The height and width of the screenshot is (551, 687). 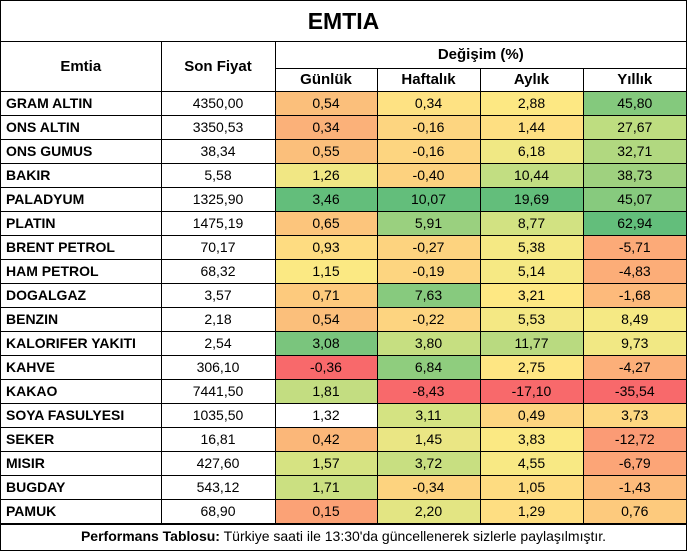 What do you see at coordinates (326, 127) in the screenshot?
I see `daily-change-cell: 0,34` at bounding box center [326, 127].